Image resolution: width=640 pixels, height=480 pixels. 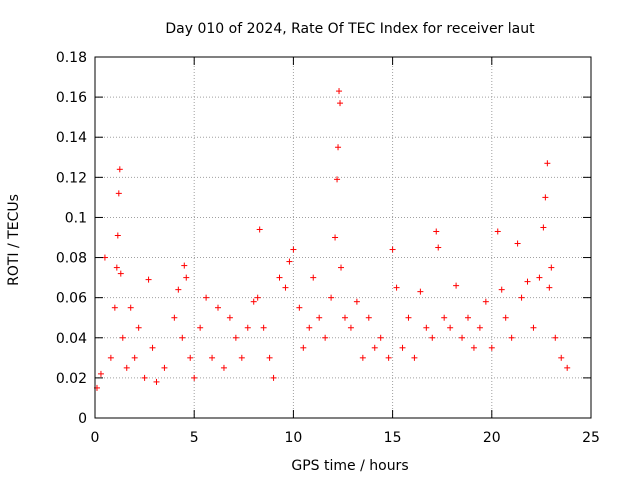 What do you see at coordinates (71, 339) in the screenshot?
I see `y-tick-label: 0.04` at bounding box center [71, 339].